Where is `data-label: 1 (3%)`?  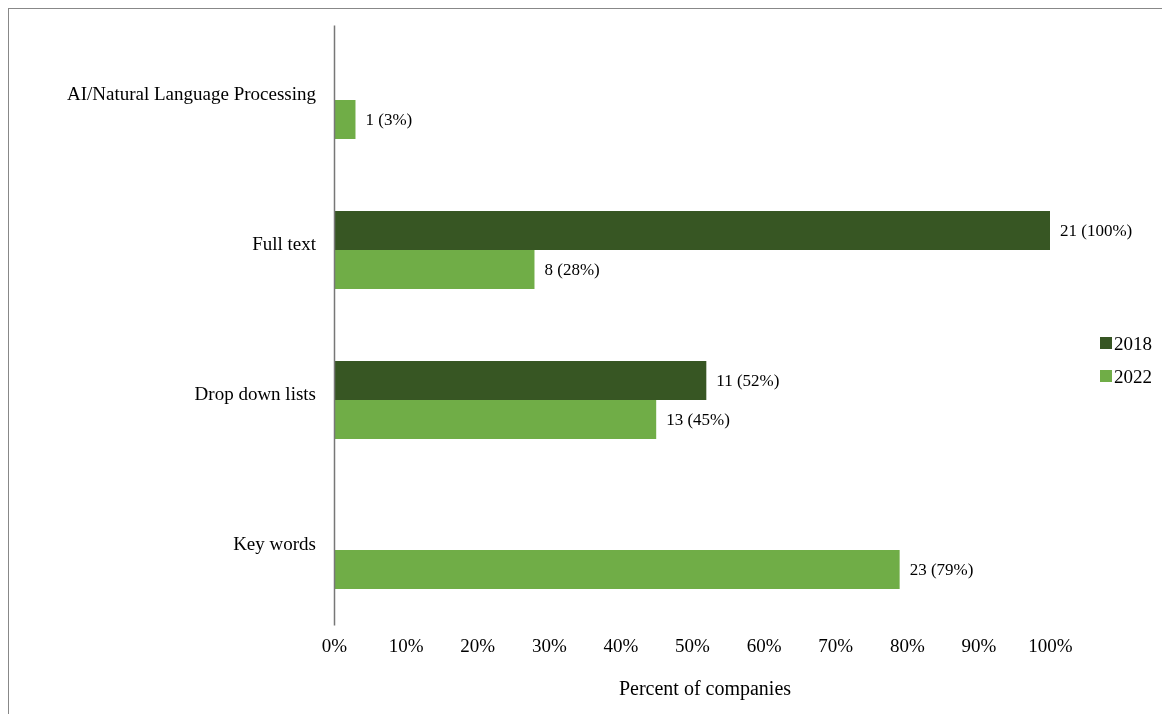
data-label: 1 (3%) is located at coordinates (389, 120).